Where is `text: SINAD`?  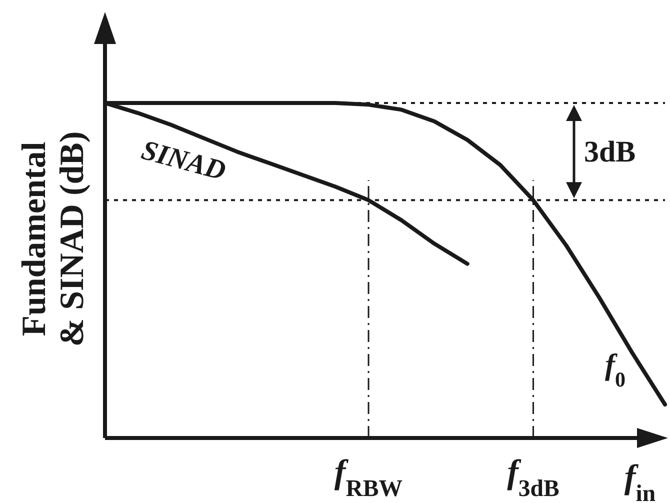
text: SINAD is located at coordinates (183, 160).